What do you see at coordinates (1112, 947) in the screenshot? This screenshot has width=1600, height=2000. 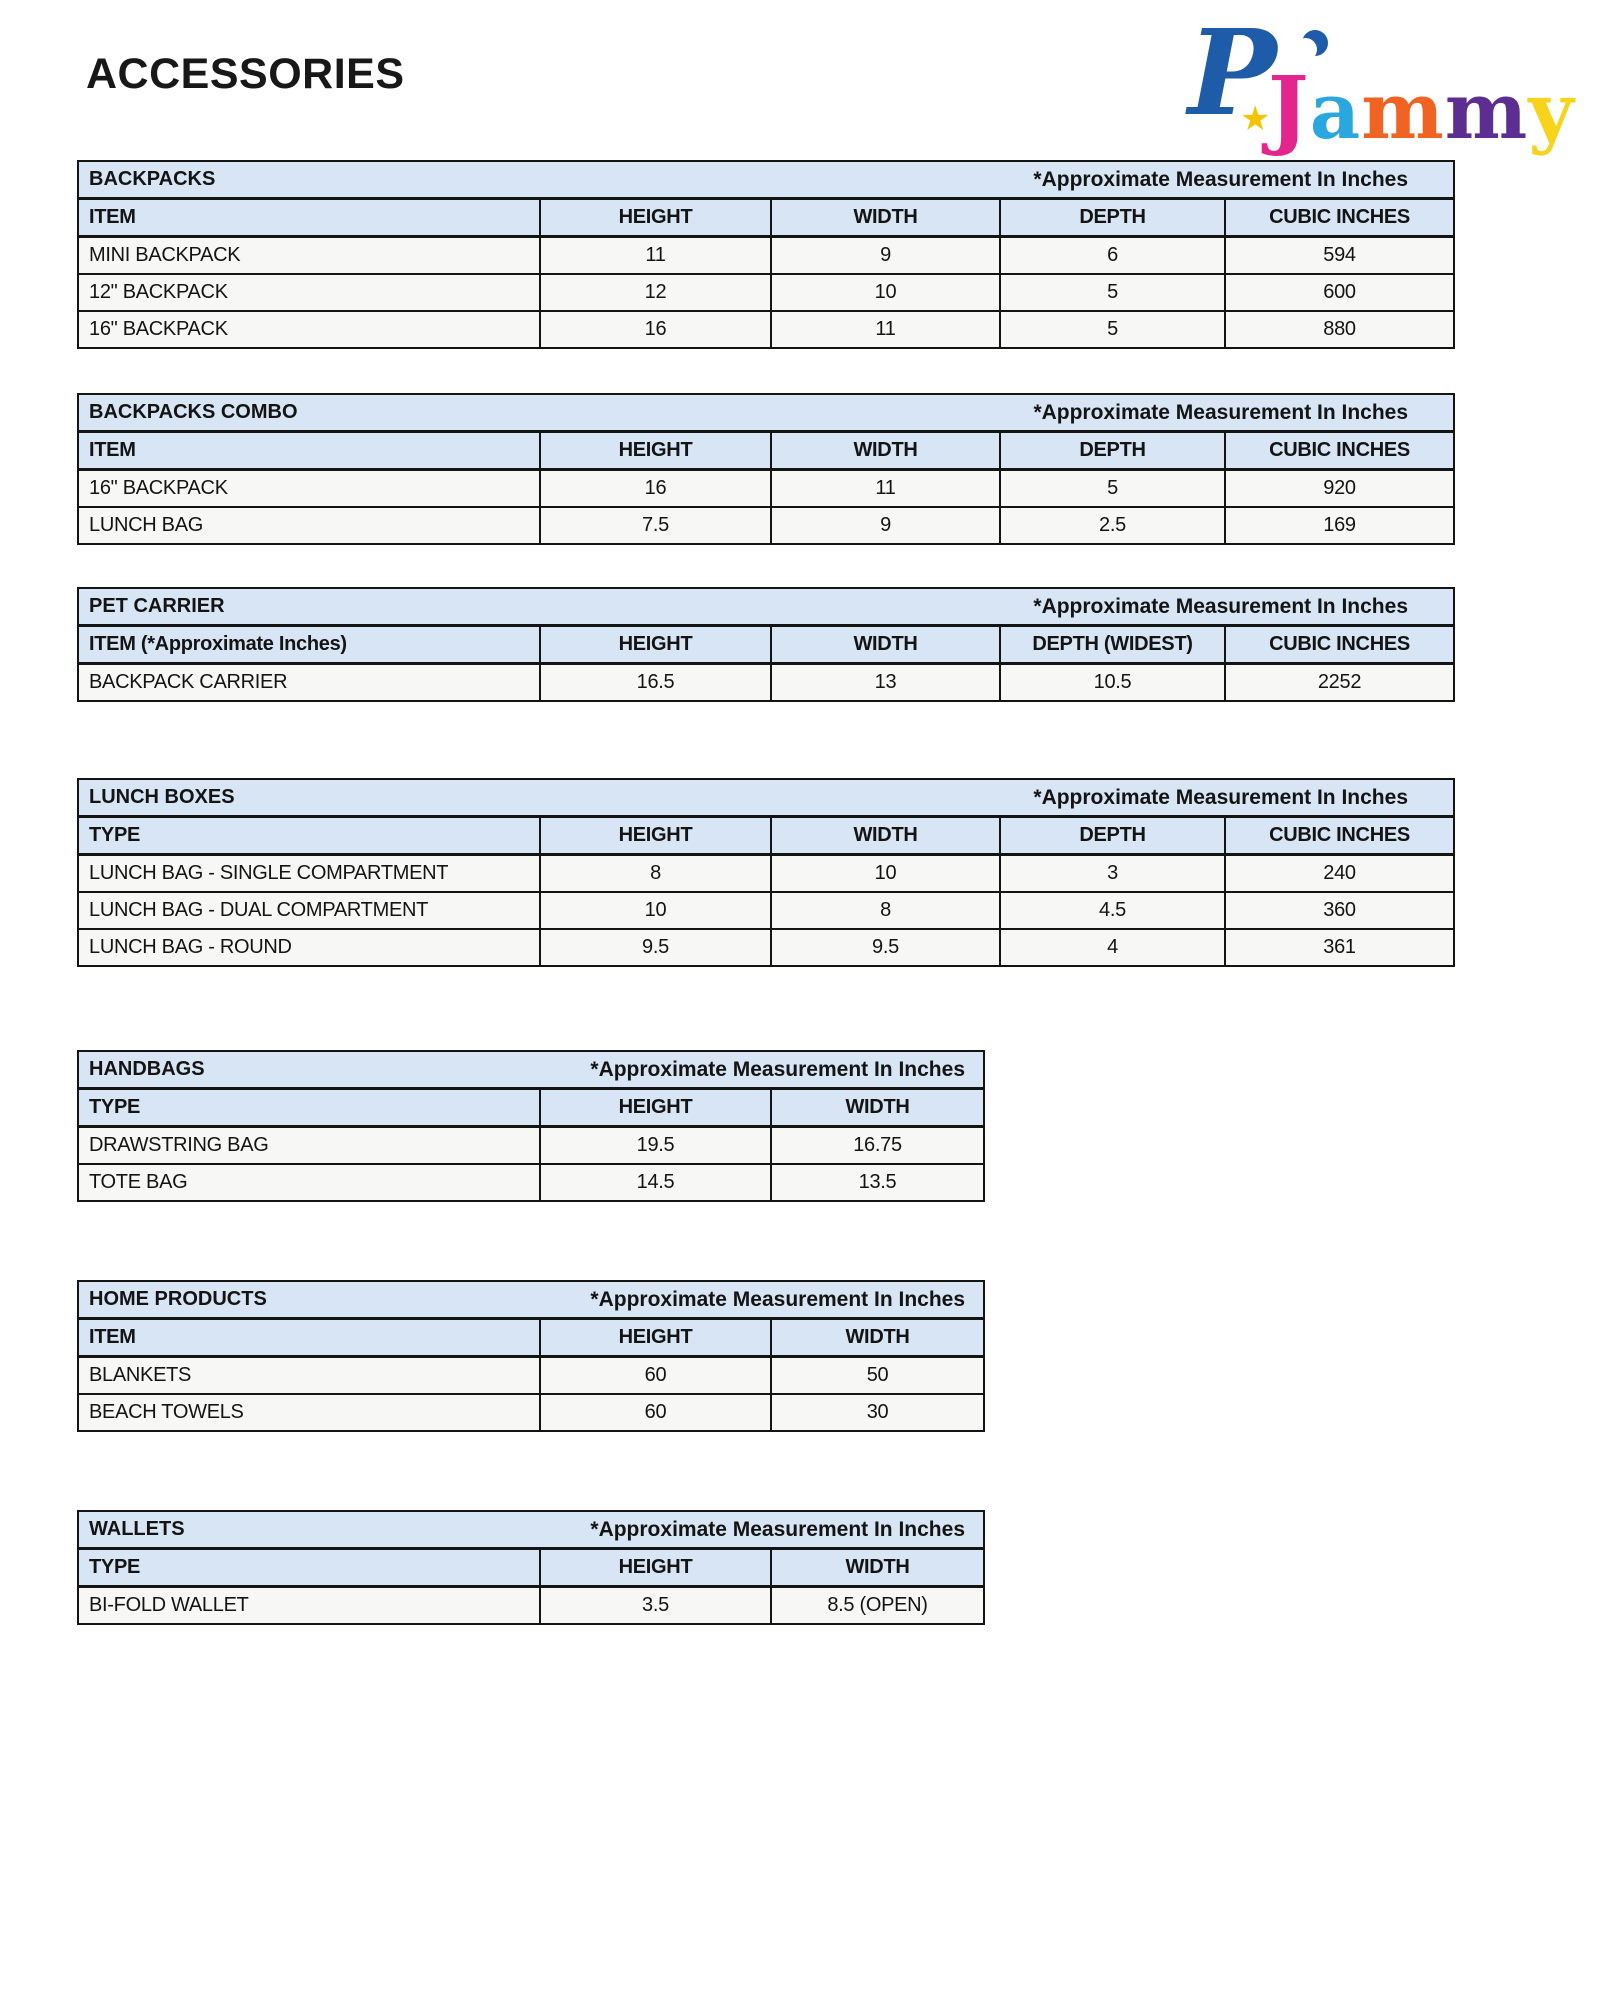 I see `value-cell: 4` at bounding box center [1112, 947].